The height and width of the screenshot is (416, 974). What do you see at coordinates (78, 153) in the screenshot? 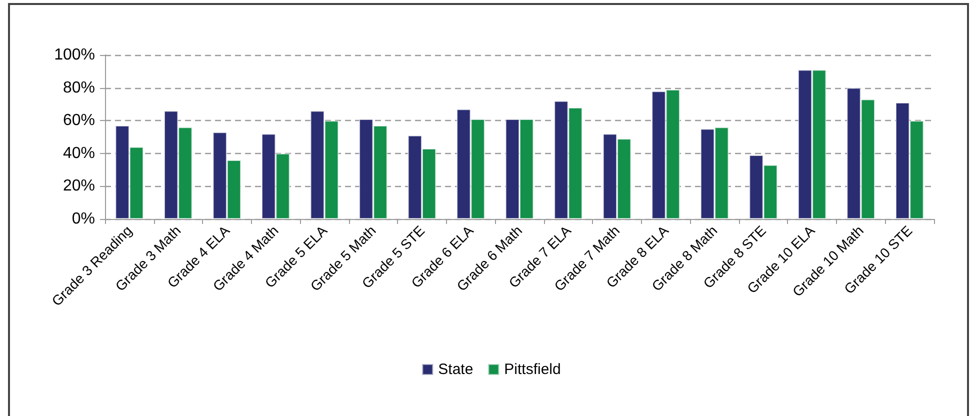
I see `y-tick-label: 40%` at bounding box center [78, 153].